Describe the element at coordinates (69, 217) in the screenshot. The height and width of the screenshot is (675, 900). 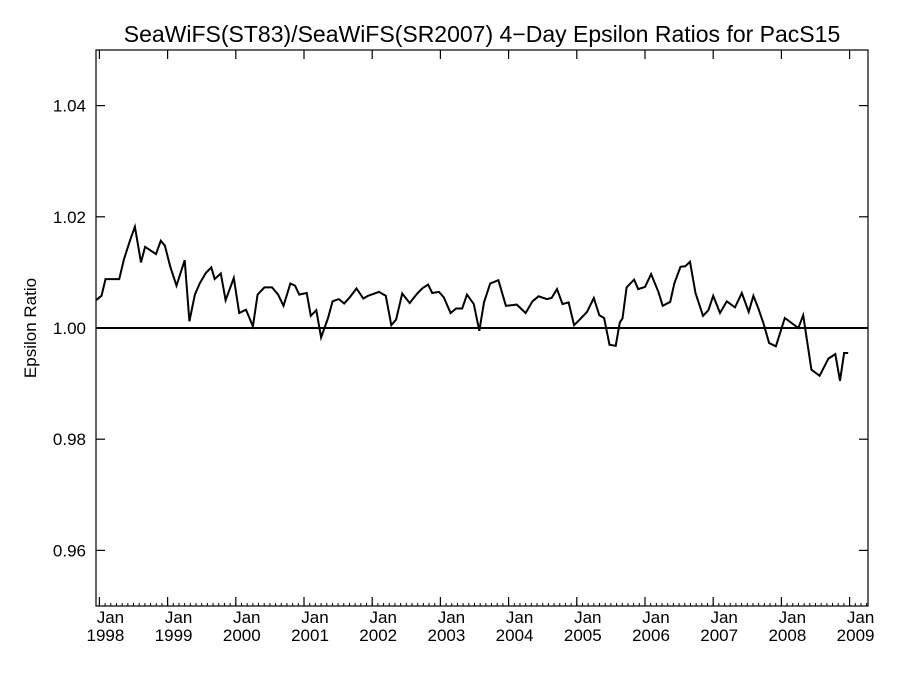
I see `y-tick-label: 1.02` at that location.